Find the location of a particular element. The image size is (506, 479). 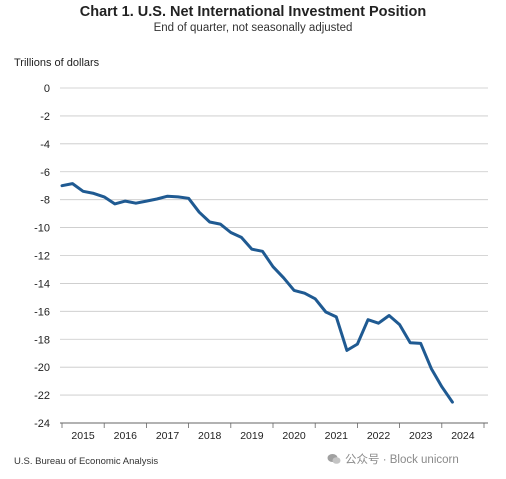

x-tick-label: 2016 is located at coordinates (126, 436).